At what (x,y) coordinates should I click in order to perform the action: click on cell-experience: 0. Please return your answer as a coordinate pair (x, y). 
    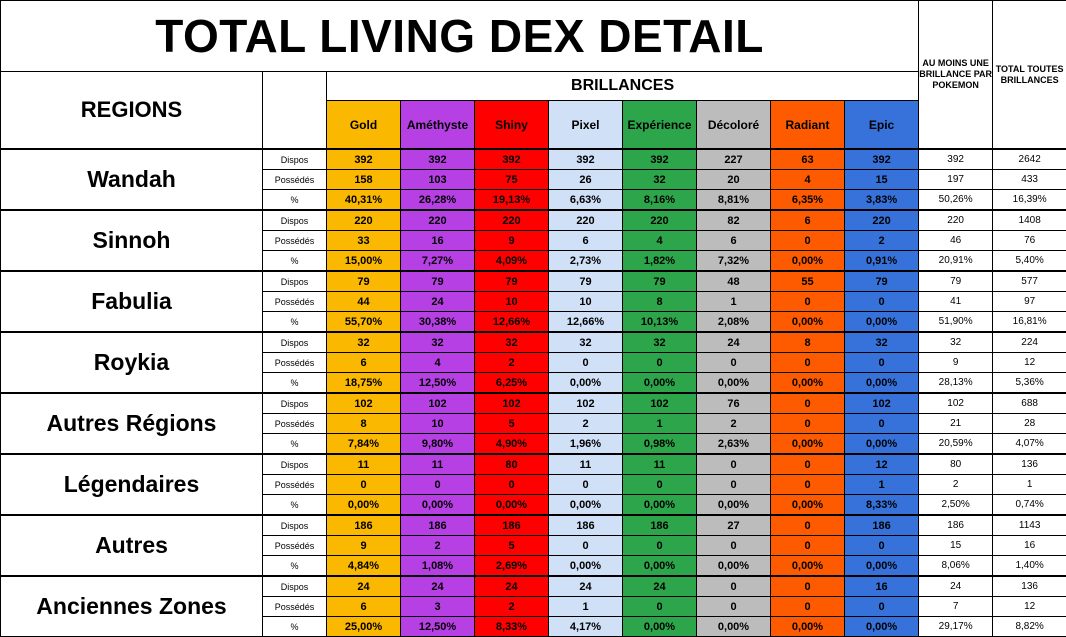
    Looking at the image, I should click on (660, 546).